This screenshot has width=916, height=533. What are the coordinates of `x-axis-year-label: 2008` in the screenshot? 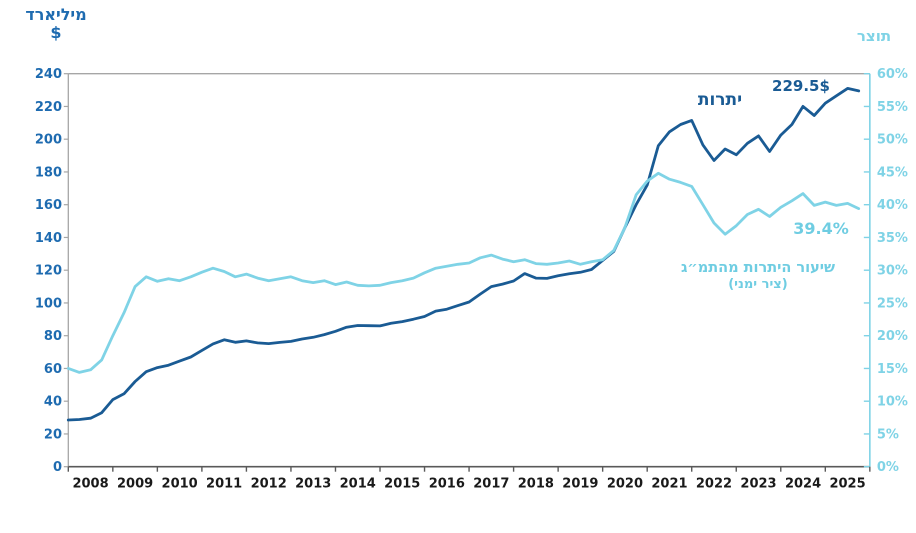 It's located at (90, 484).